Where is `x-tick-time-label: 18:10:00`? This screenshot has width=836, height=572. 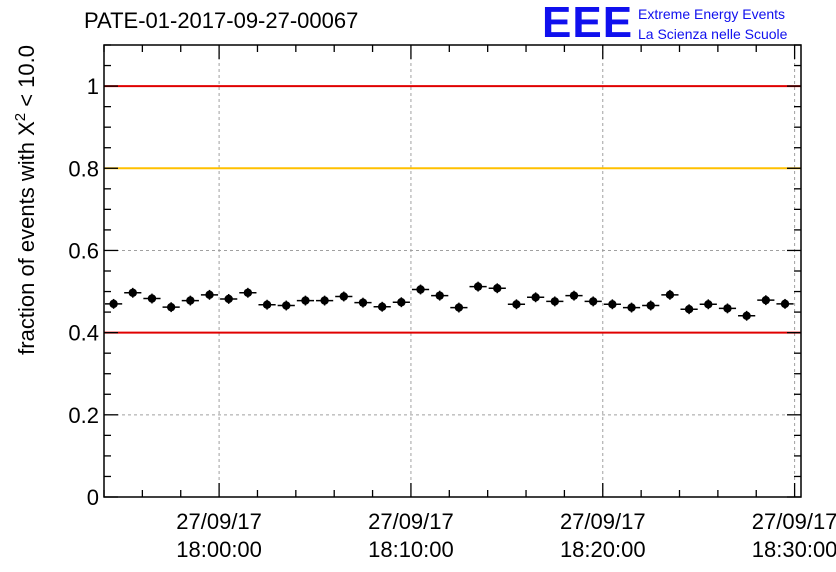
x-tick-time-label: 18:10:00 is located at coordinates (411, 549).